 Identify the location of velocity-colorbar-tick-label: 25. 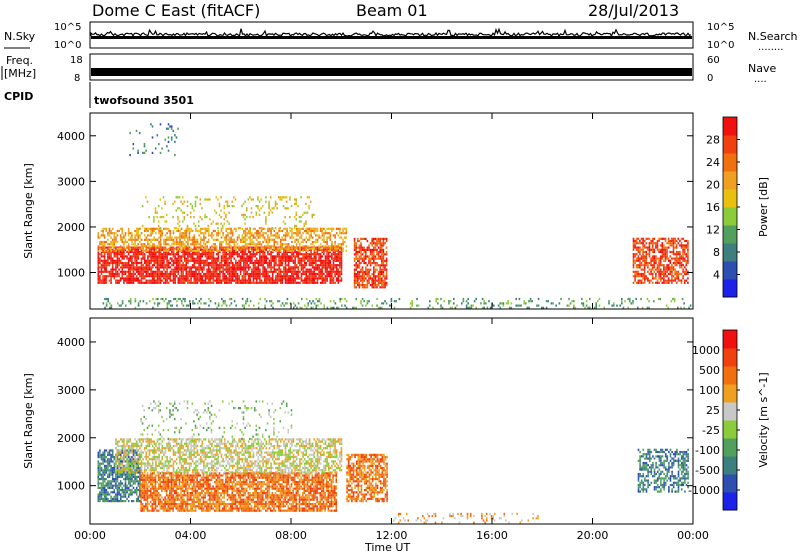
(713, 410).